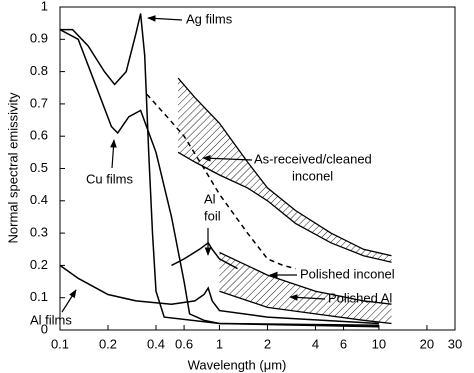 The image size is (474, 373). What do you see at coordinates (108, 343) in the screenshot?
I see `x-tick-label: 0.2` at bounding box center [108, 343].